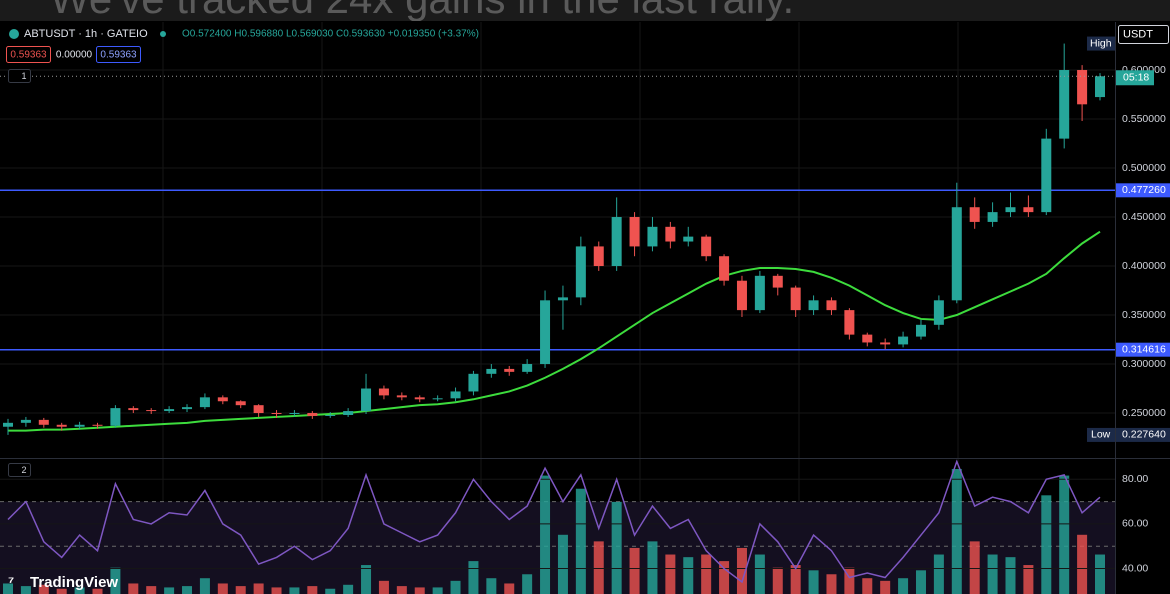  Describe the element at coordinates (74, 55) in the screenshot. I see `spread: 0.00000` at that location.